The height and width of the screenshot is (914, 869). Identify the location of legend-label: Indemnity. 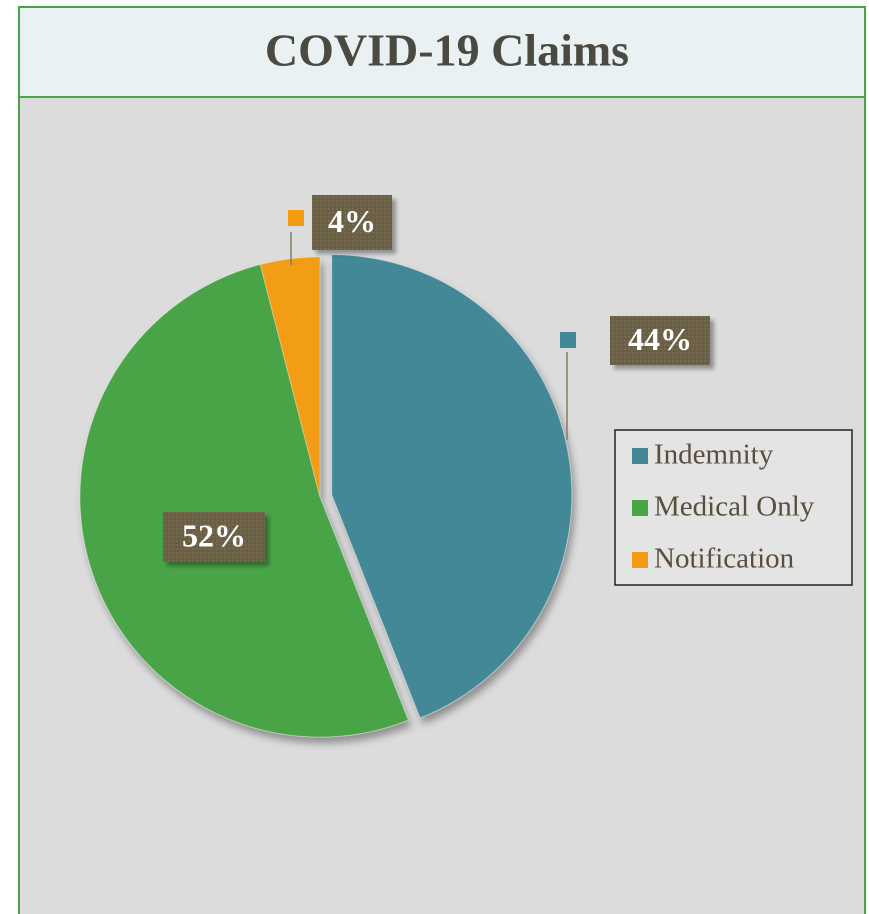
(714, 455).